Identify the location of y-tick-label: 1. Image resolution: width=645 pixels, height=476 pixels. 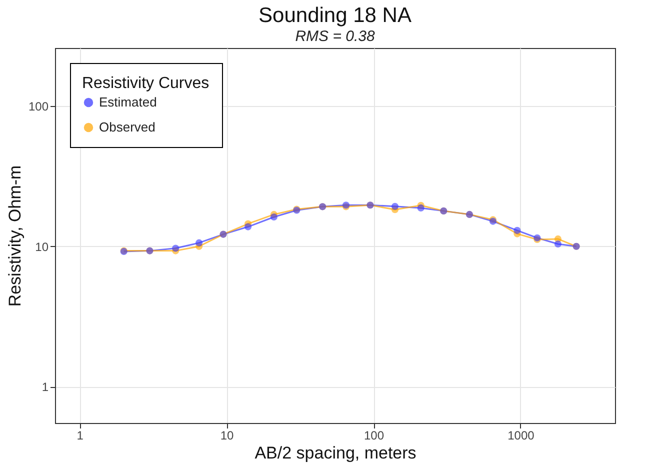
(45, 387).